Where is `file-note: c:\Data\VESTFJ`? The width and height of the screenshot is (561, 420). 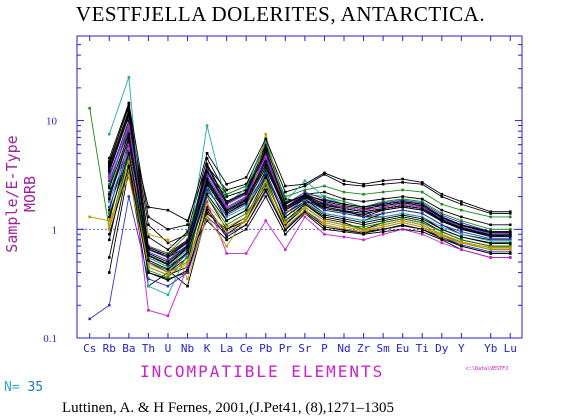 file-note: c:\Data\VESTFJ is located at coordinates (487, 369).